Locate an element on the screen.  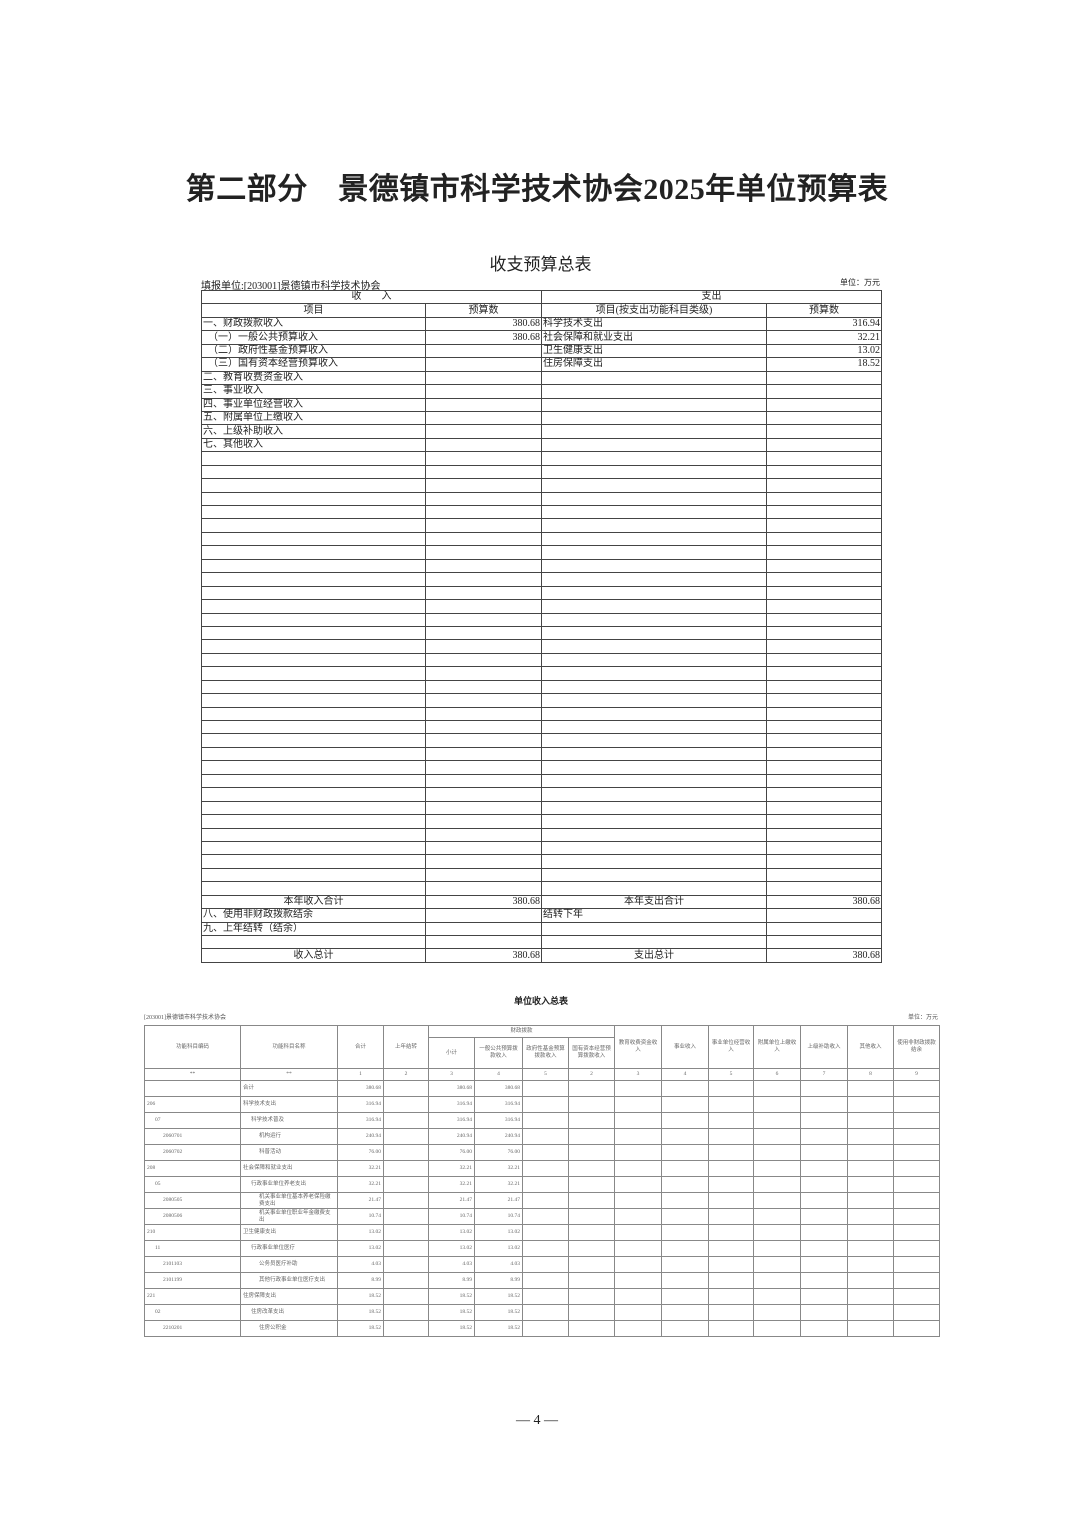
expense-budget: 316.94 is located at coordinates (824, 324).